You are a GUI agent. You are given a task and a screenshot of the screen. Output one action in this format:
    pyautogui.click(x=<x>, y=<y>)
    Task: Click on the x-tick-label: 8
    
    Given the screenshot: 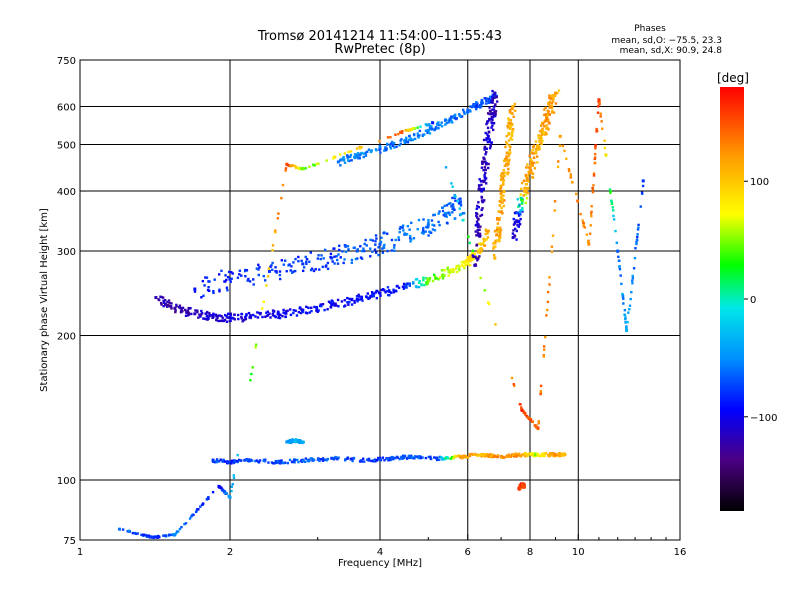 What is the action you would take?
    pyautogui.click(x=530, y=552)
    